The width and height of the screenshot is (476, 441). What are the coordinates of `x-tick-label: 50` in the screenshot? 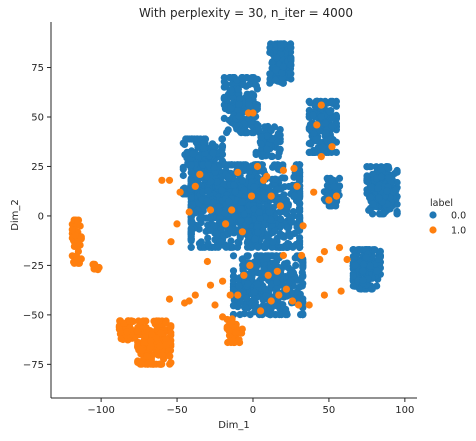 It's located at (329, 410).